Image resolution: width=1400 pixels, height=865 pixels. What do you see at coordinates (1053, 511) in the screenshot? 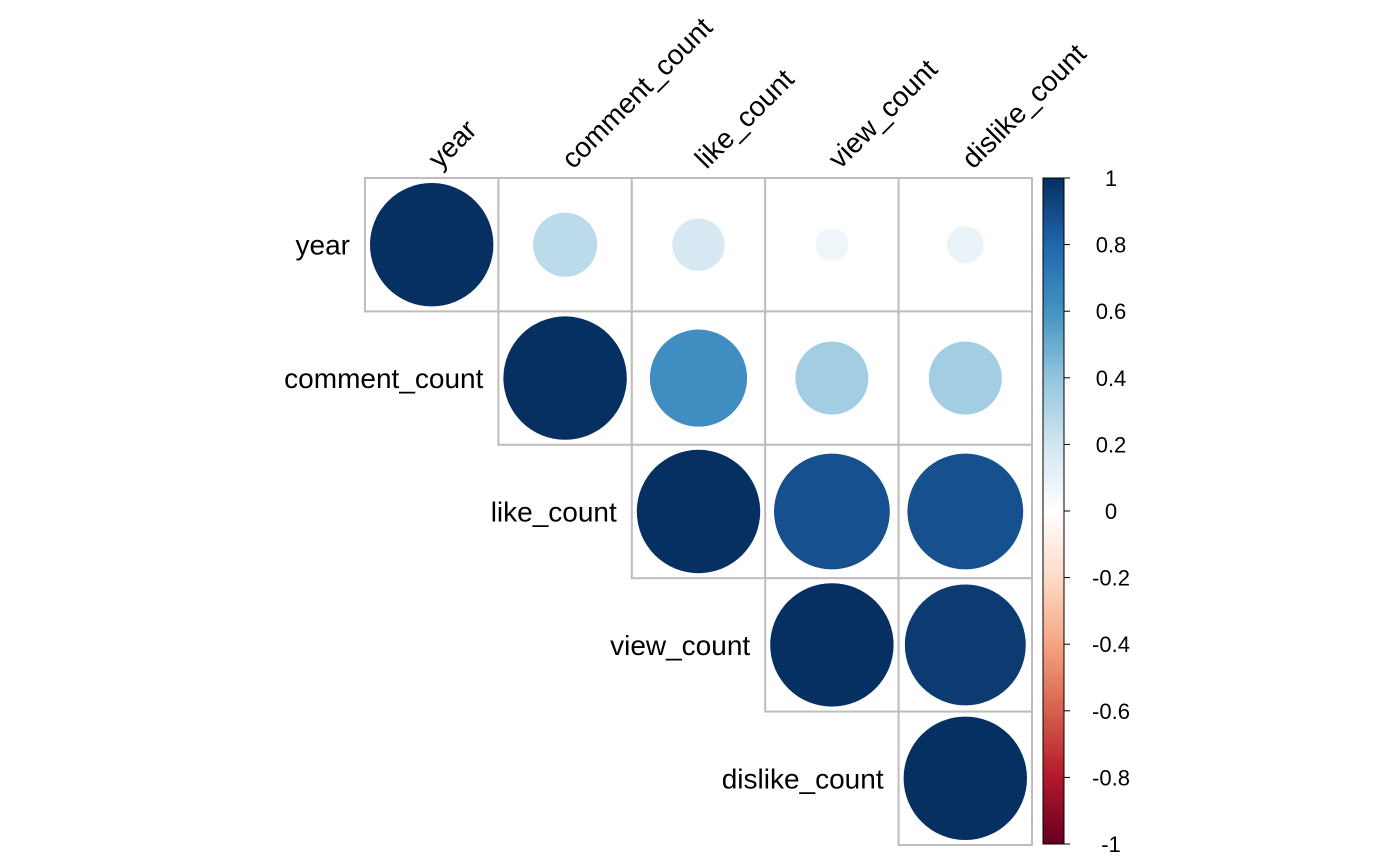
I see `colorbar-gradient` at bounding box center [1053, 511].